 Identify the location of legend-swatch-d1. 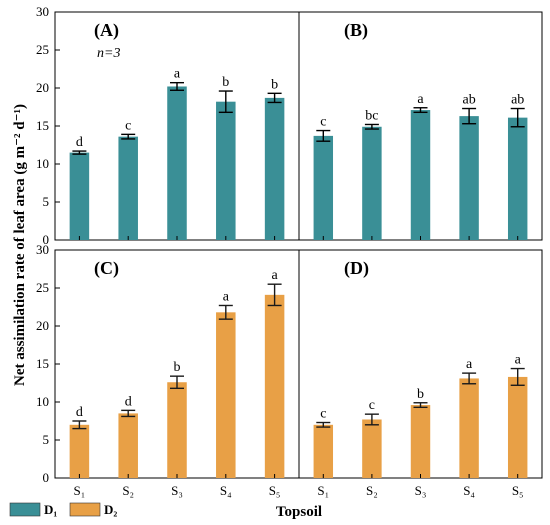
(25, 509).